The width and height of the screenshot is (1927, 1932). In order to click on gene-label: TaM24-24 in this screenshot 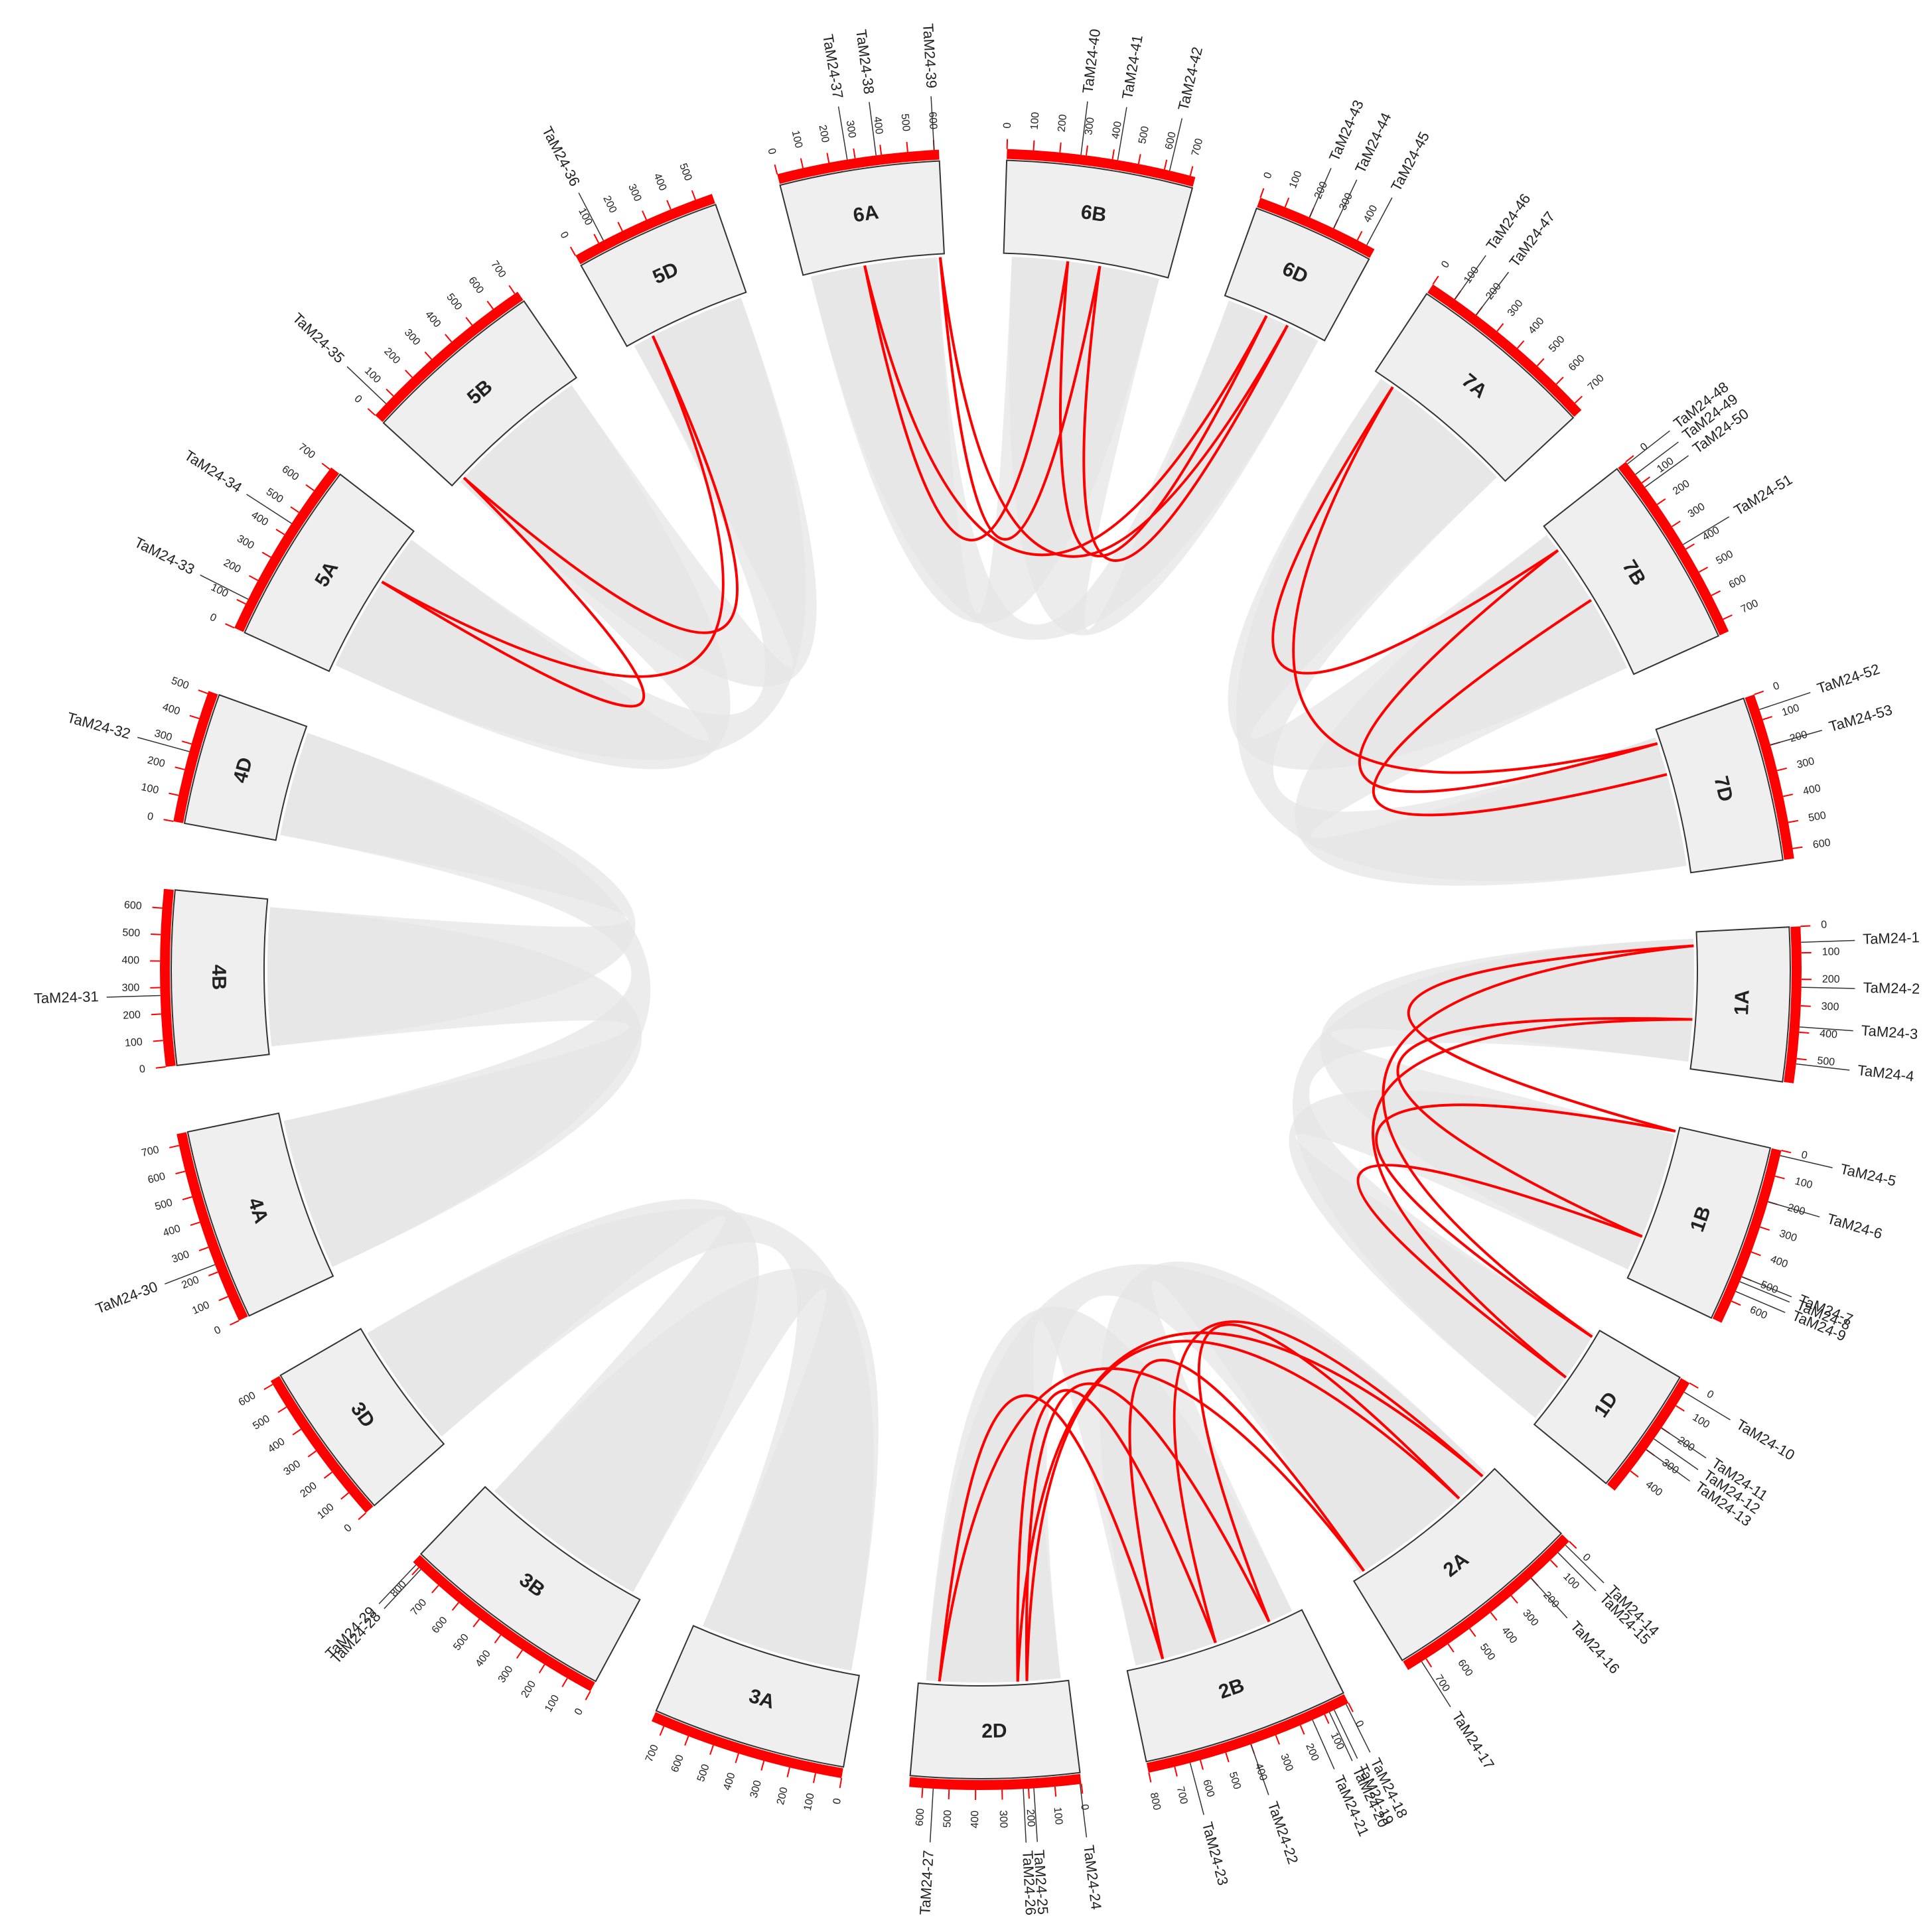, I will do `click(1092, 1877)`.